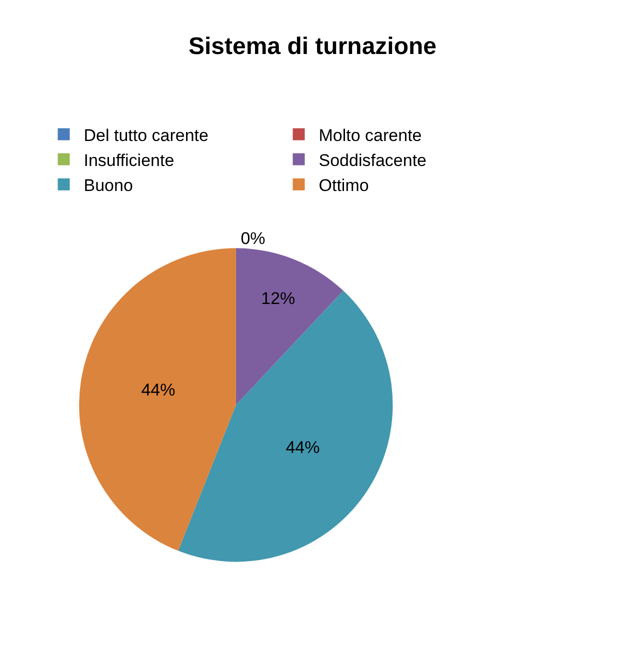 This screenshot has width=625, height=648. I want to click on text: 0%, so click(253, 238).